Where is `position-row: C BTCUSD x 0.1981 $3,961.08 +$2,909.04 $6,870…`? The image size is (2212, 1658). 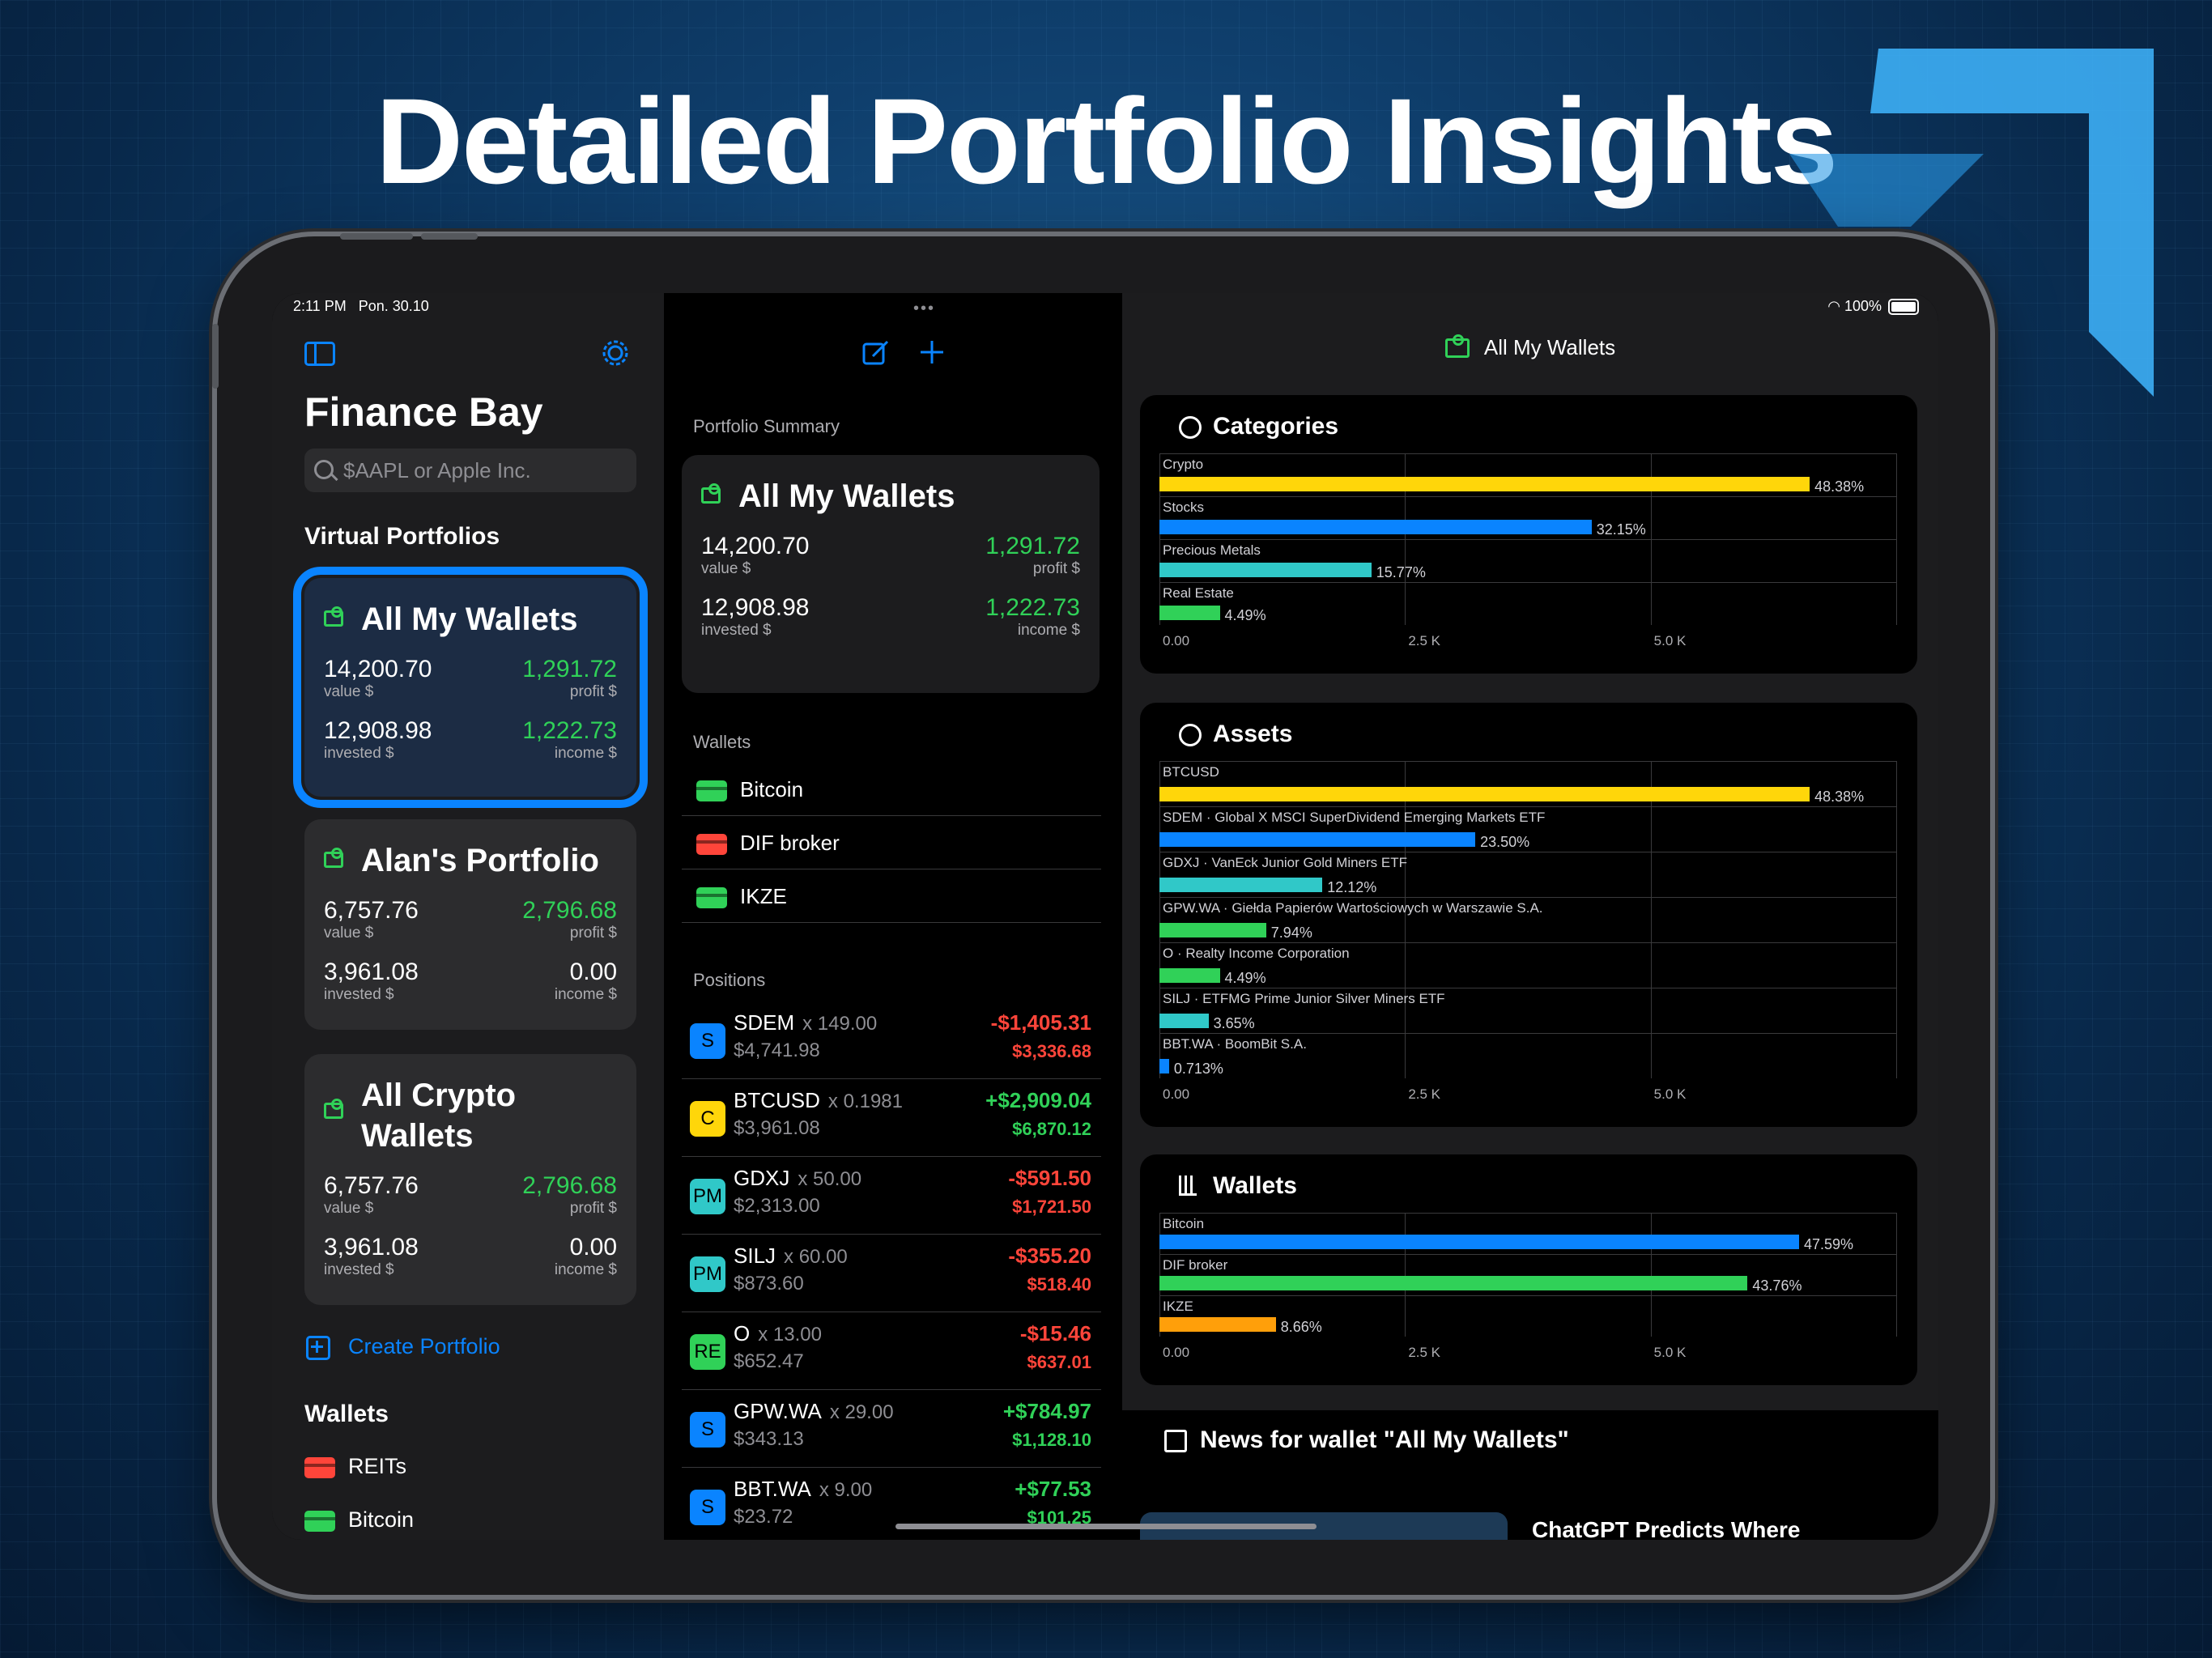 position-row: C BTCUSD x 0.1981 $3,961.08 +$2,909.04 $6,870… is located at coordinates (892, 1117).